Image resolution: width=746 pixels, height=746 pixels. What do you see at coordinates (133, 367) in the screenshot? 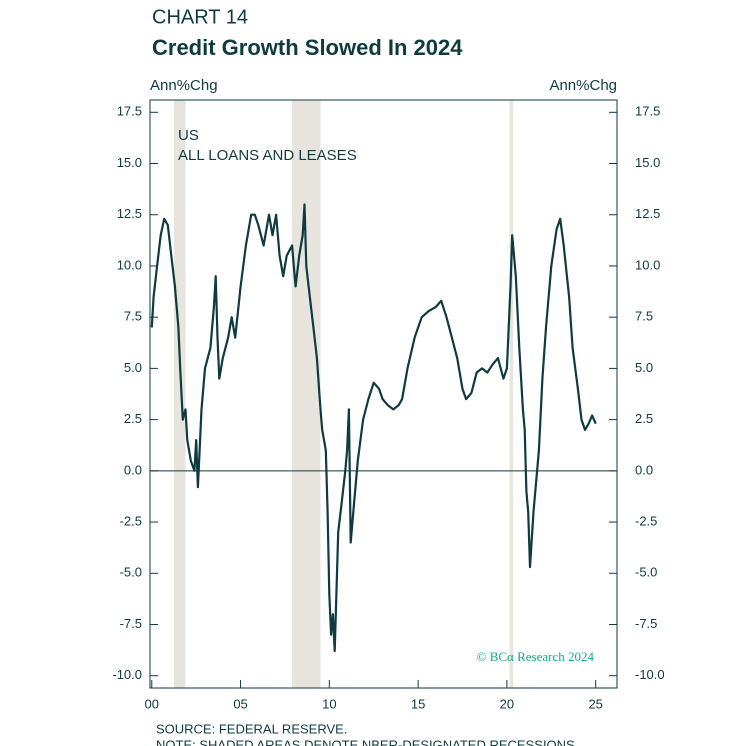
I see `y-tick-label: 5.0` at bounding box center [133, 367].